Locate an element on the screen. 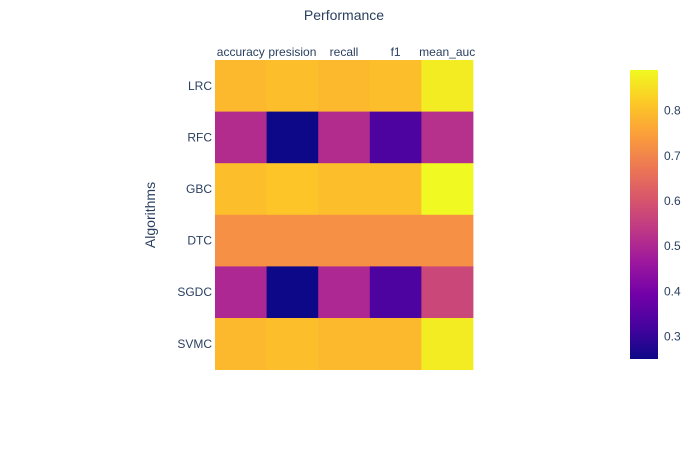  heatmap-cell-lrc-presision is located at coordinates (292, 86).